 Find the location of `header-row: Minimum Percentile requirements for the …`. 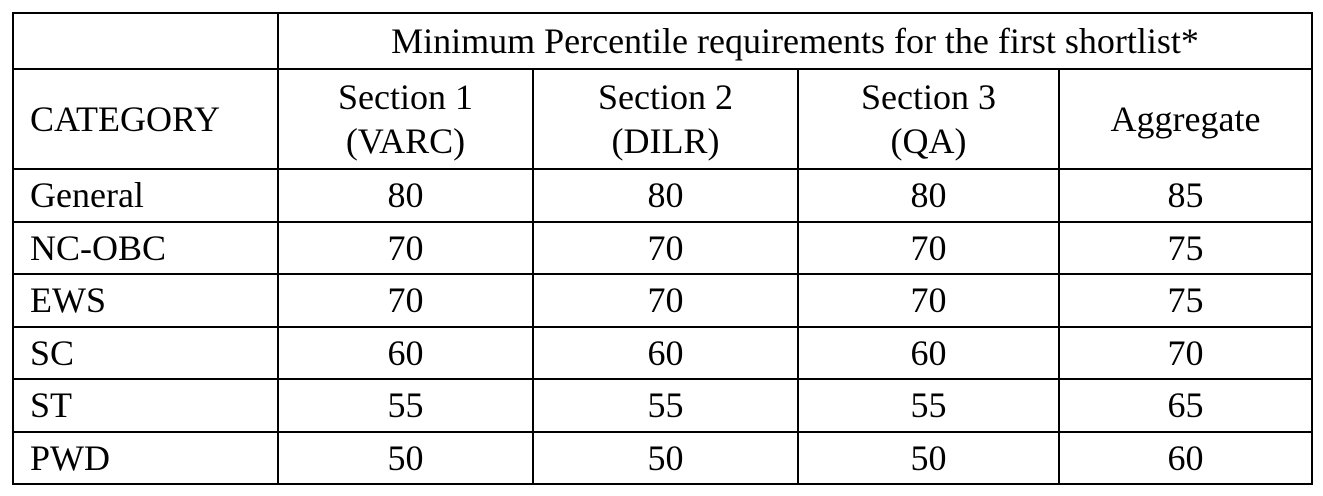

header-row: Minimum Percentile requirements for the … is located at coordinates (662, 41).